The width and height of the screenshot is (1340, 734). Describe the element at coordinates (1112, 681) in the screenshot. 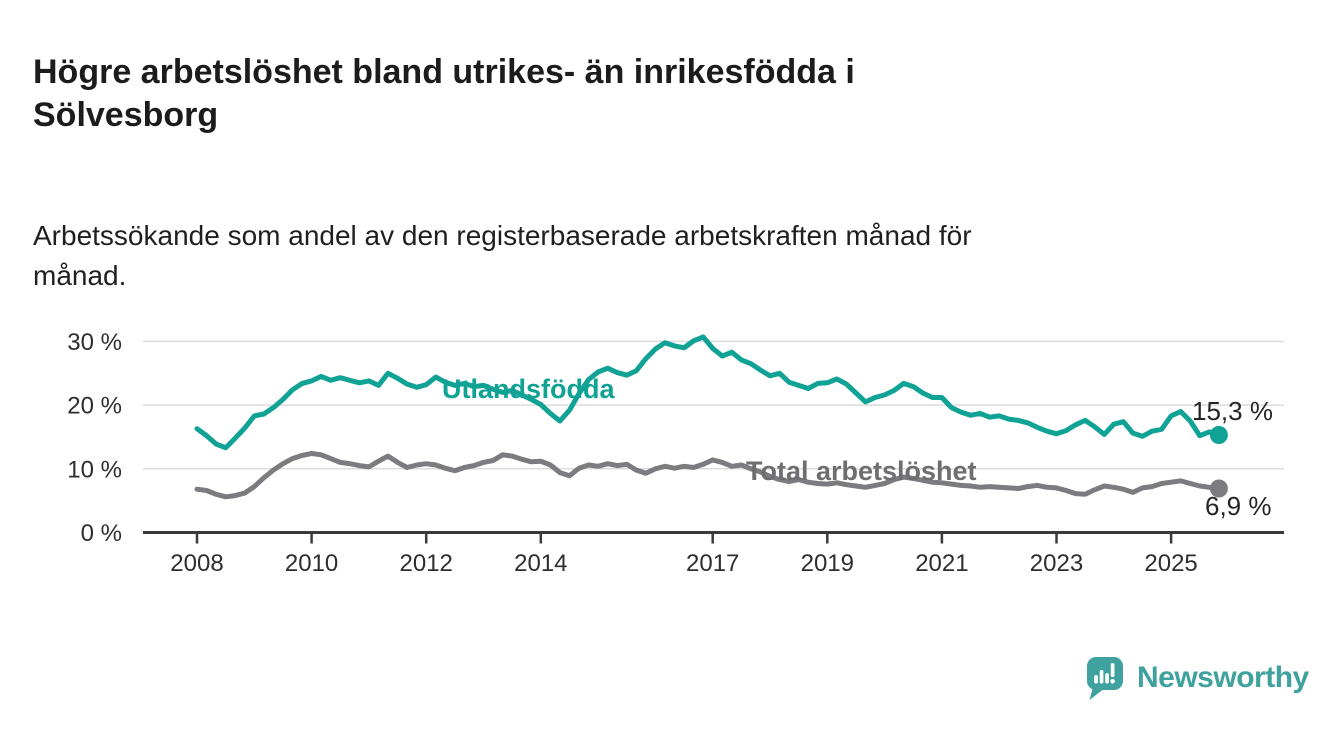

I see `exclamation-dot` at that location.